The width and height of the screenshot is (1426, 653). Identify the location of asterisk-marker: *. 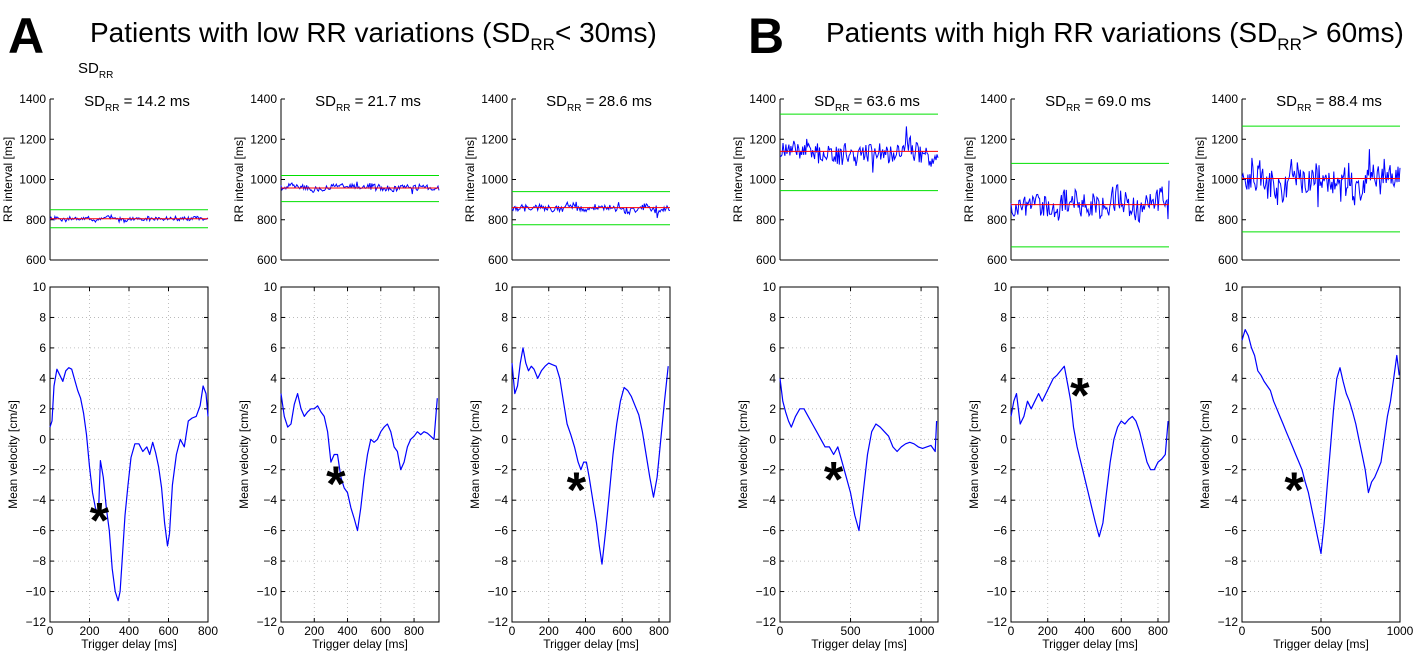
(100, 520).